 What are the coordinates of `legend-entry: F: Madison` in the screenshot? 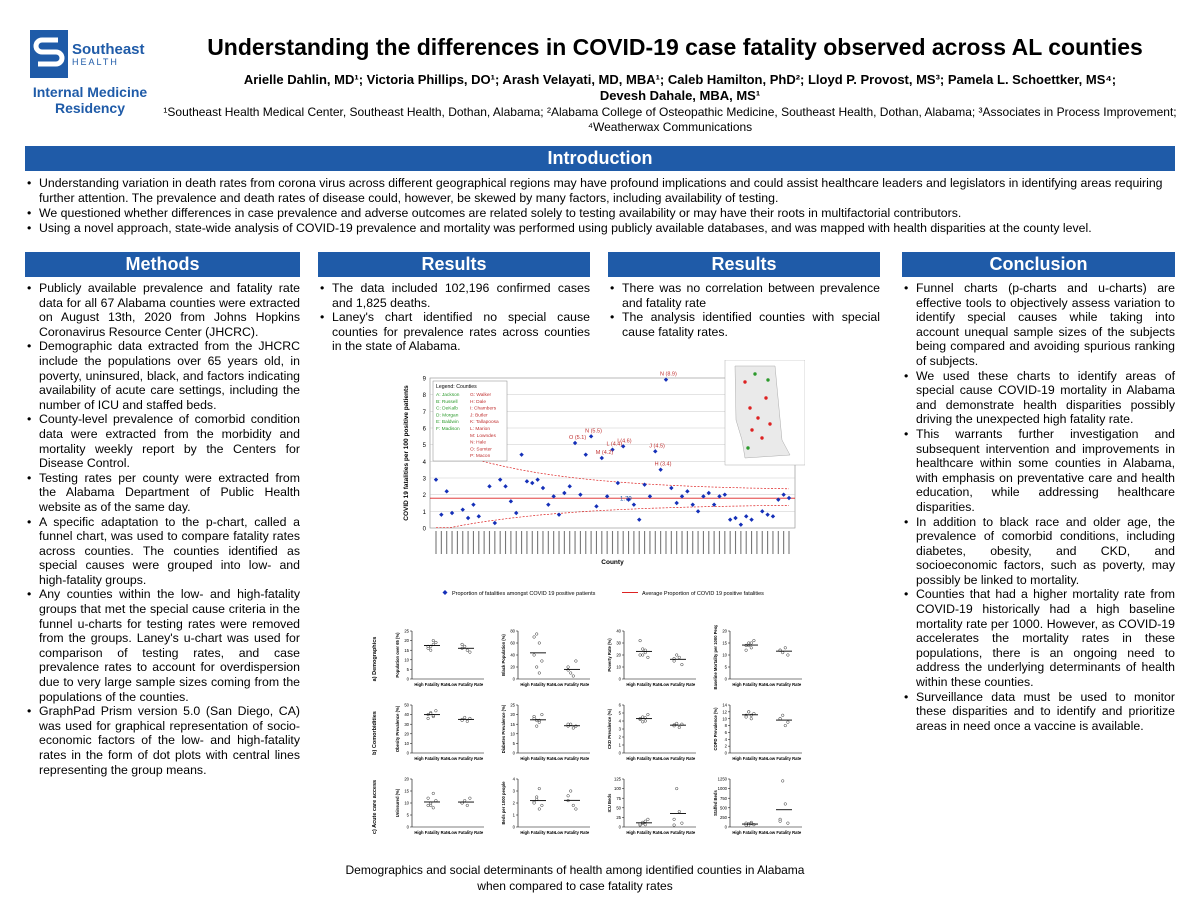 It's located at (448, 429).